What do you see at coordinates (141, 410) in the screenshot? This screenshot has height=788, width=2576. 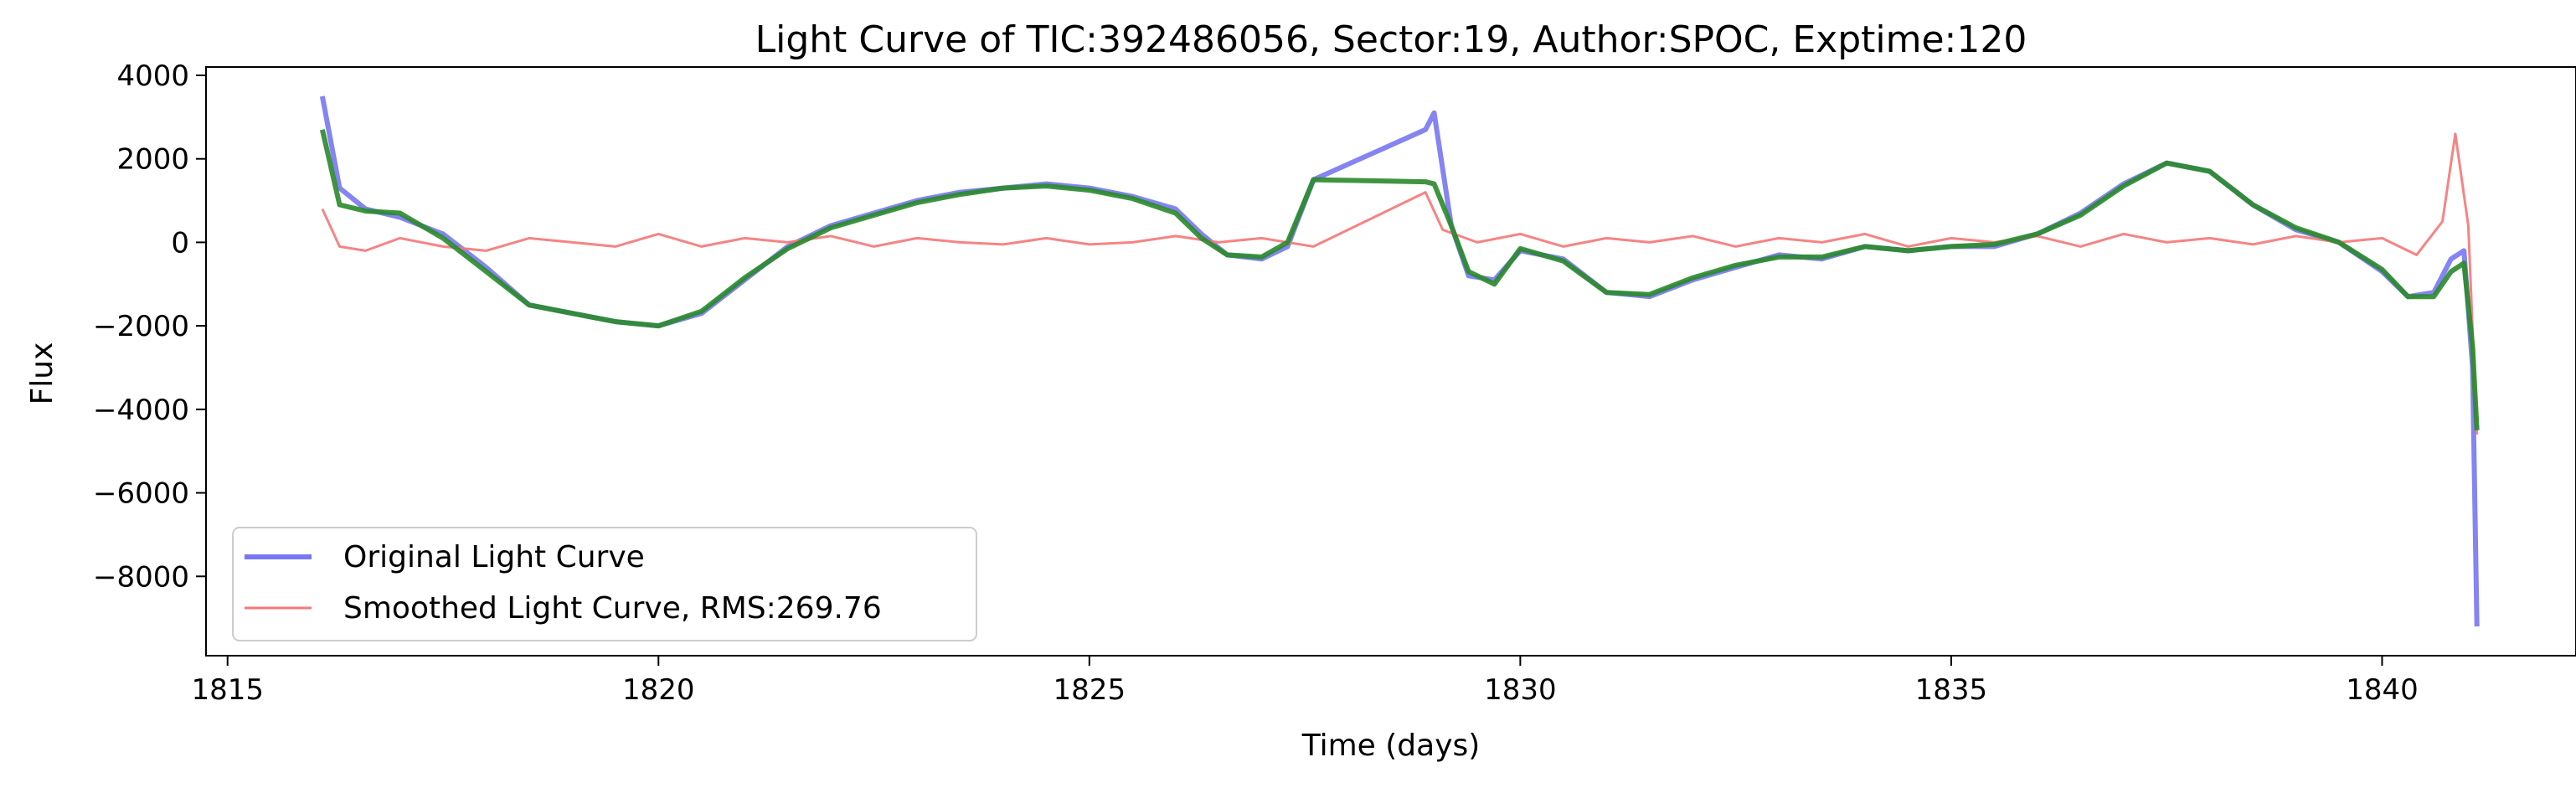 I see `y-tick-label: −4000` at bounding box center [141, 410].